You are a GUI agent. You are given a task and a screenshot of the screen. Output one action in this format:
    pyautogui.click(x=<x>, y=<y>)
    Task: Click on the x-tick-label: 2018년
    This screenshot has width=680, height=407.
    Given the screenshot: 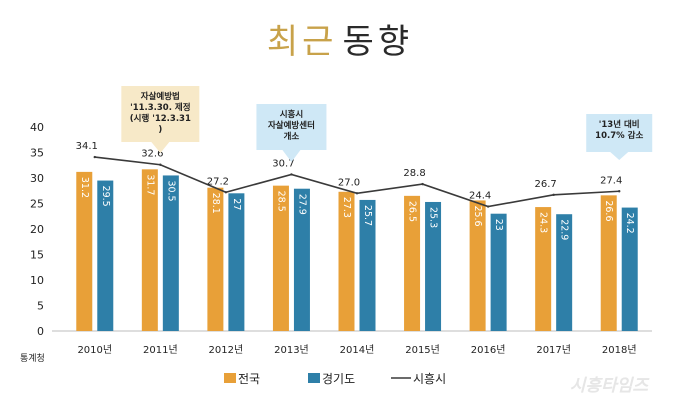 What is the action you would take?
    pyautogui.click(x=619, y=350)
    